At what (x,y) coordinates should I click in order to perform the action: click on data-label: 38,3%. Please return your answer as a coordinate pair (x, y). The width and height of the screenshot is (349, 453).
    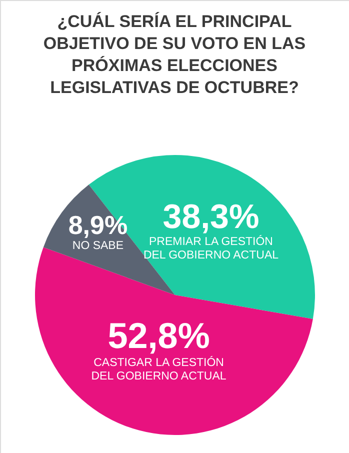
    Looking at the image, I should click on (211, 217).